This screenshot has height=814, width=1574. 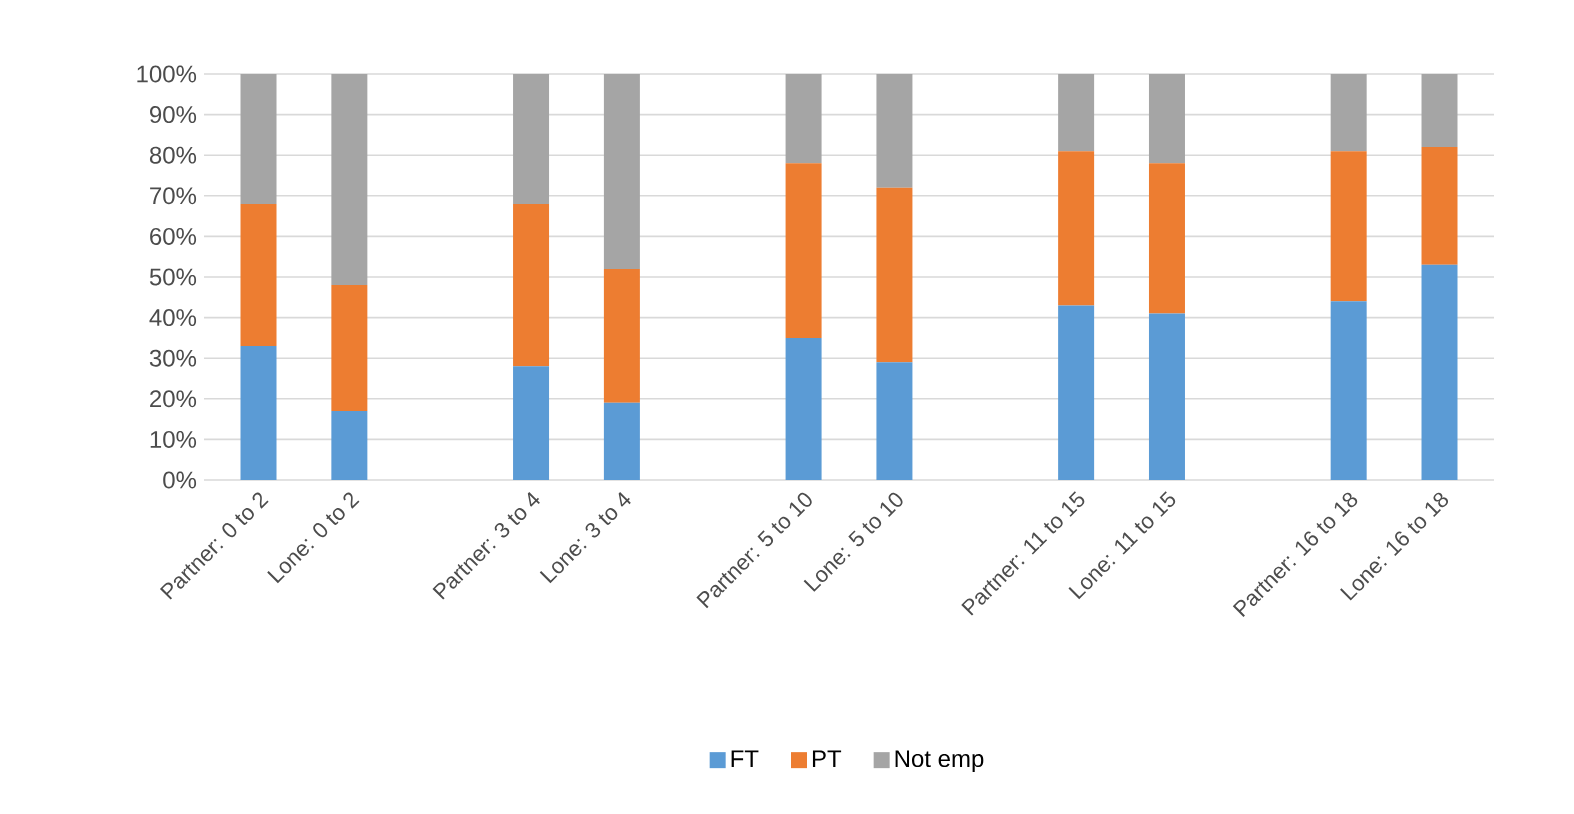 I want to click on y-tick-label: 50%, so click(x=173, y=277).